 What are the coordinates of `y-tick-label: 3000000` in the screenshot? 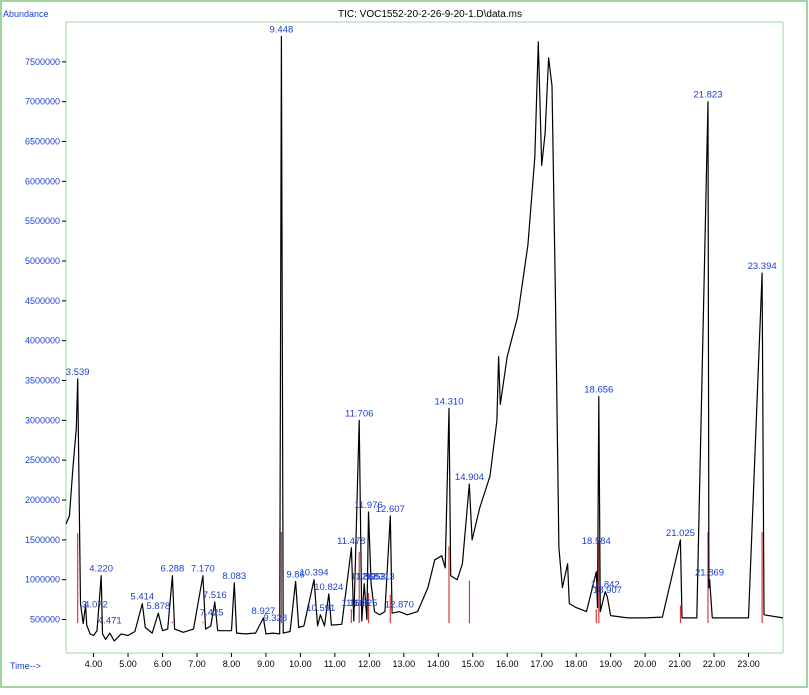 It's located at (42, 420).